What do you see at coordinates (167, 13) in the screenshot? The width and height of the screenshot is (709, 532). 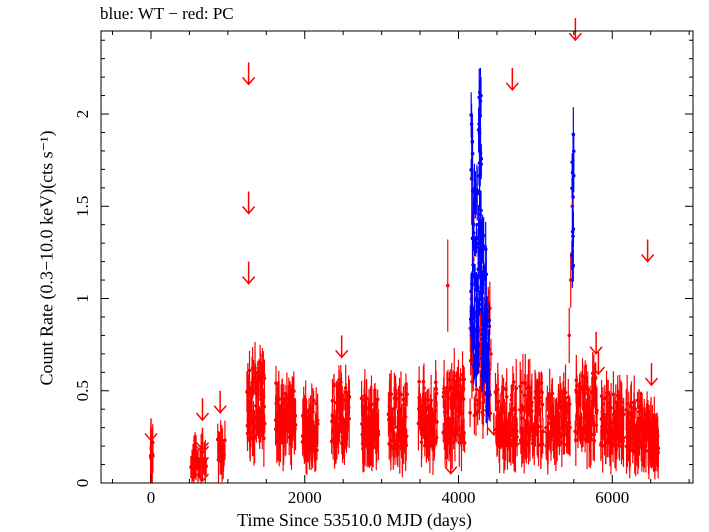 I see `chart-title: blue: WT − red: PC` at bounding box center [167, 13].